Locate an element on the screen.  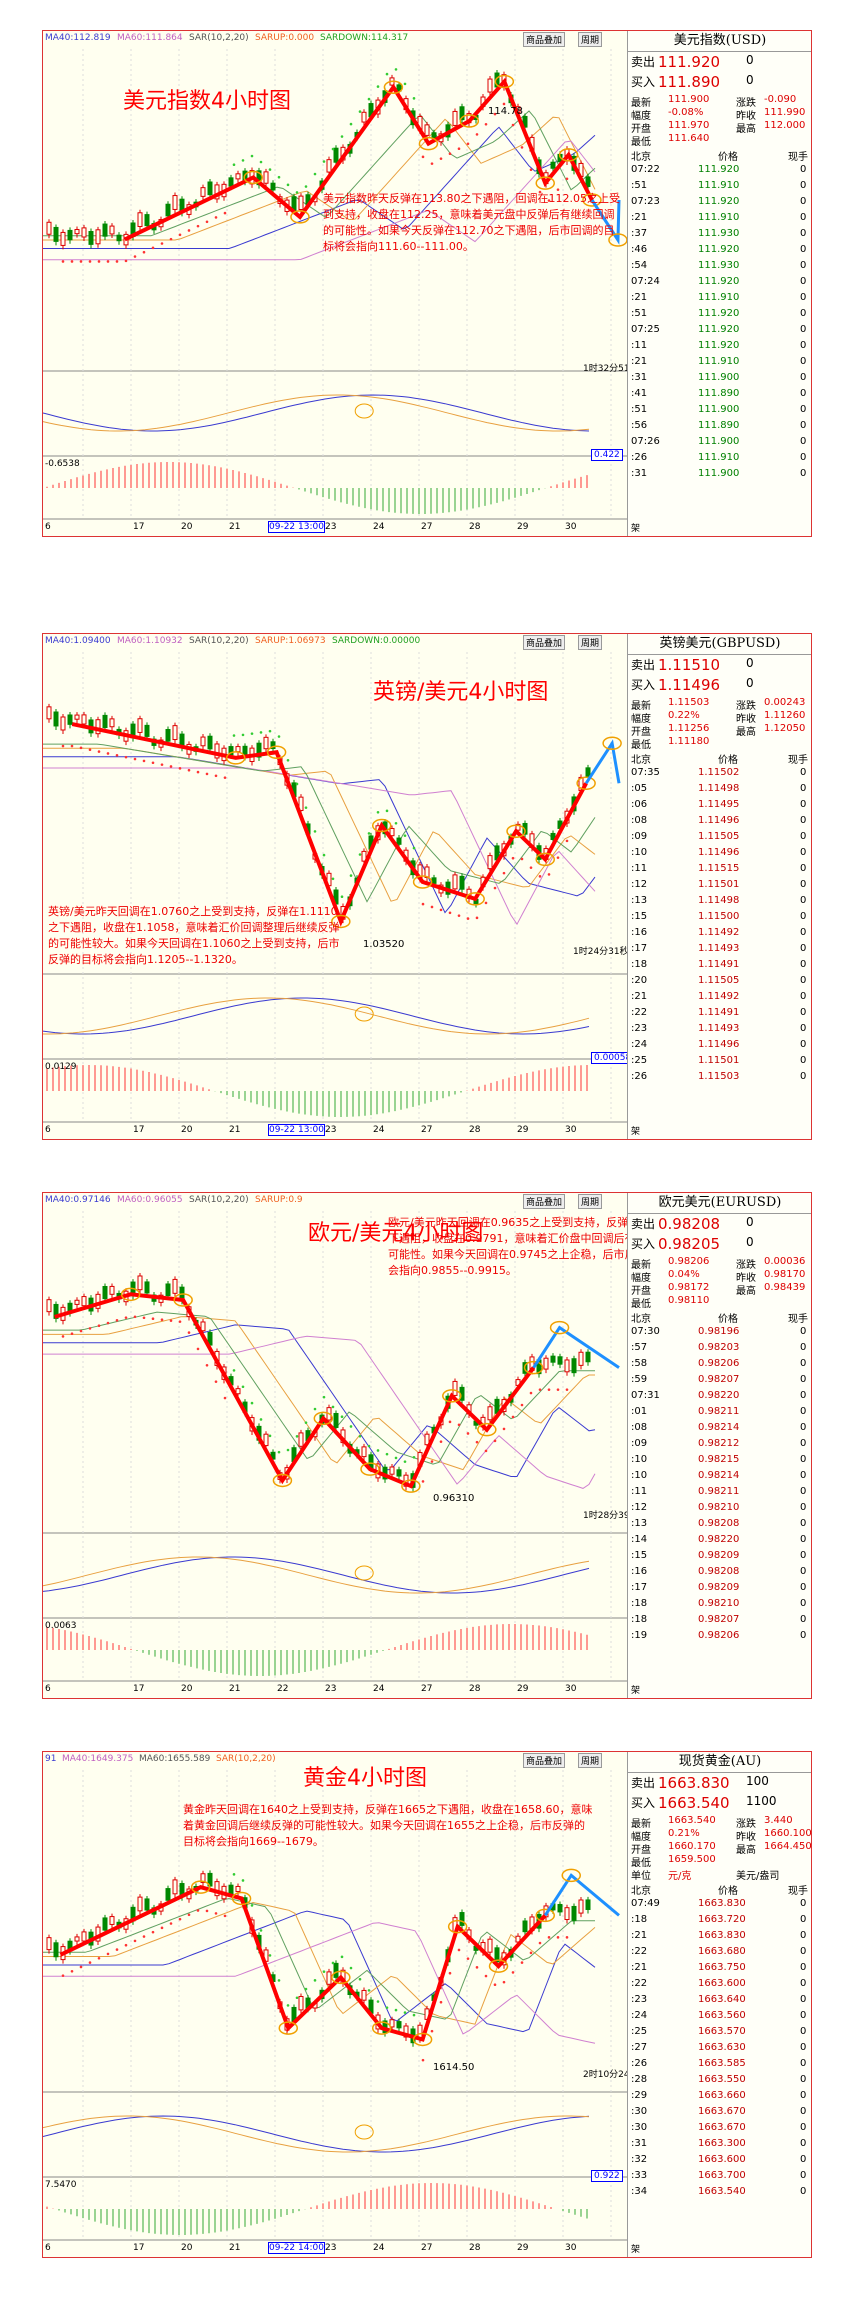
quote-buy: 0.98205 is located at coordinates (689, 1244).